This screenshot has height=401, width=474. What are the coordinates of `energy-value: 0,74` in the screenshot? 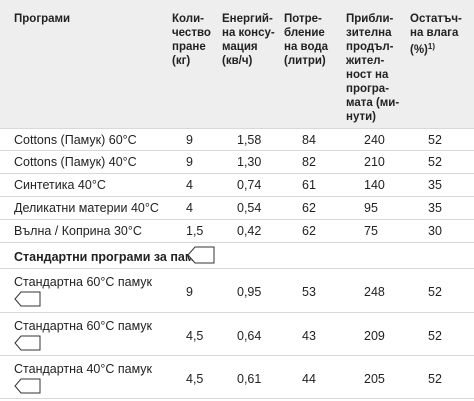 It's located at (249, 185).